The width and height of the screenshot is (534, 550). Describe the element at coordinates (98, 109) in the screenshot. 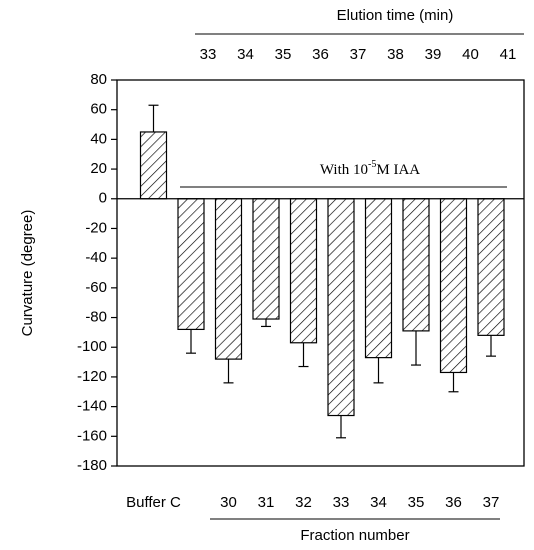

I see `y-tick-label: 60` at that location.